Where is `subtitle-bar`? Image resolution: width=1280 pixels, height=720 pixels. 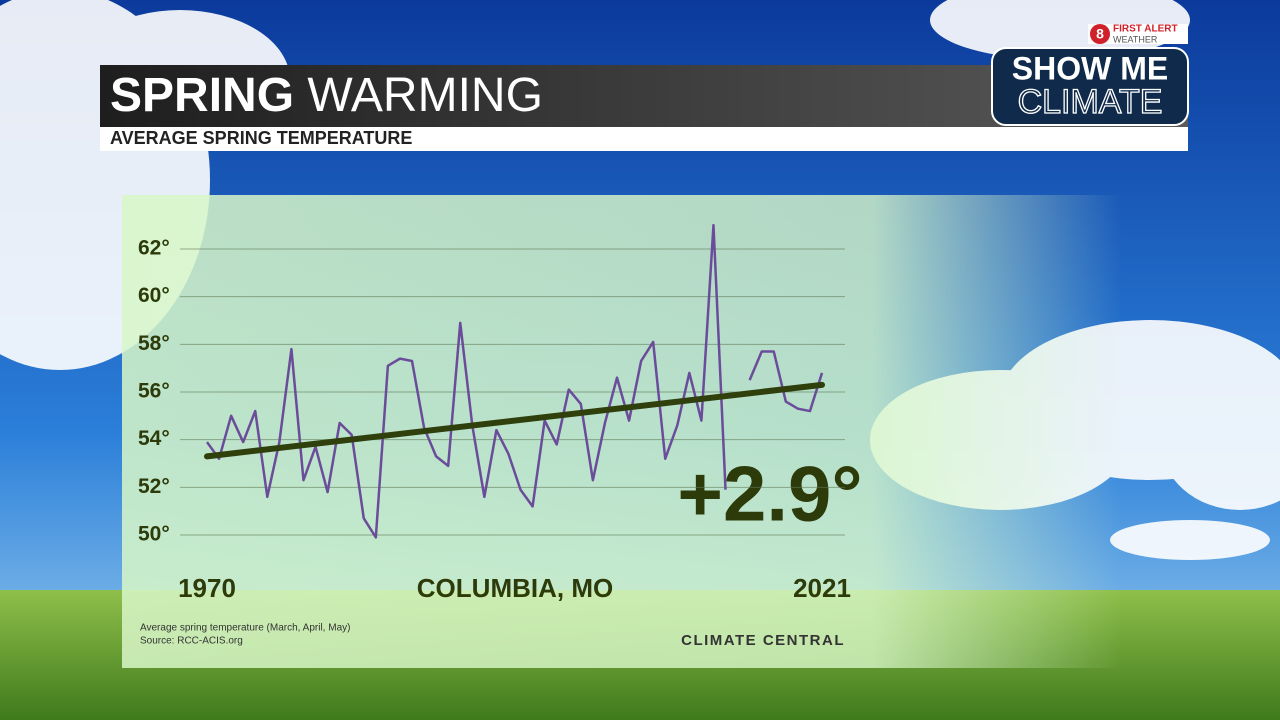 subtitle-bar is located at coordinates (644, 139).